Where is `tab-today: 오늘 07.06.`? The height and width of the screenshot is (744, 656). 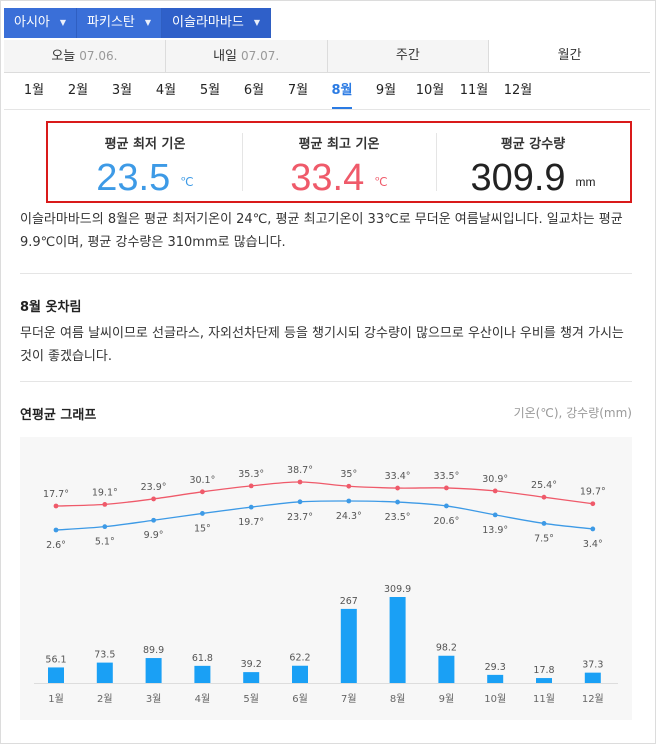 tab-today: 오늘 07.06. is located at coordinates (85, 56).